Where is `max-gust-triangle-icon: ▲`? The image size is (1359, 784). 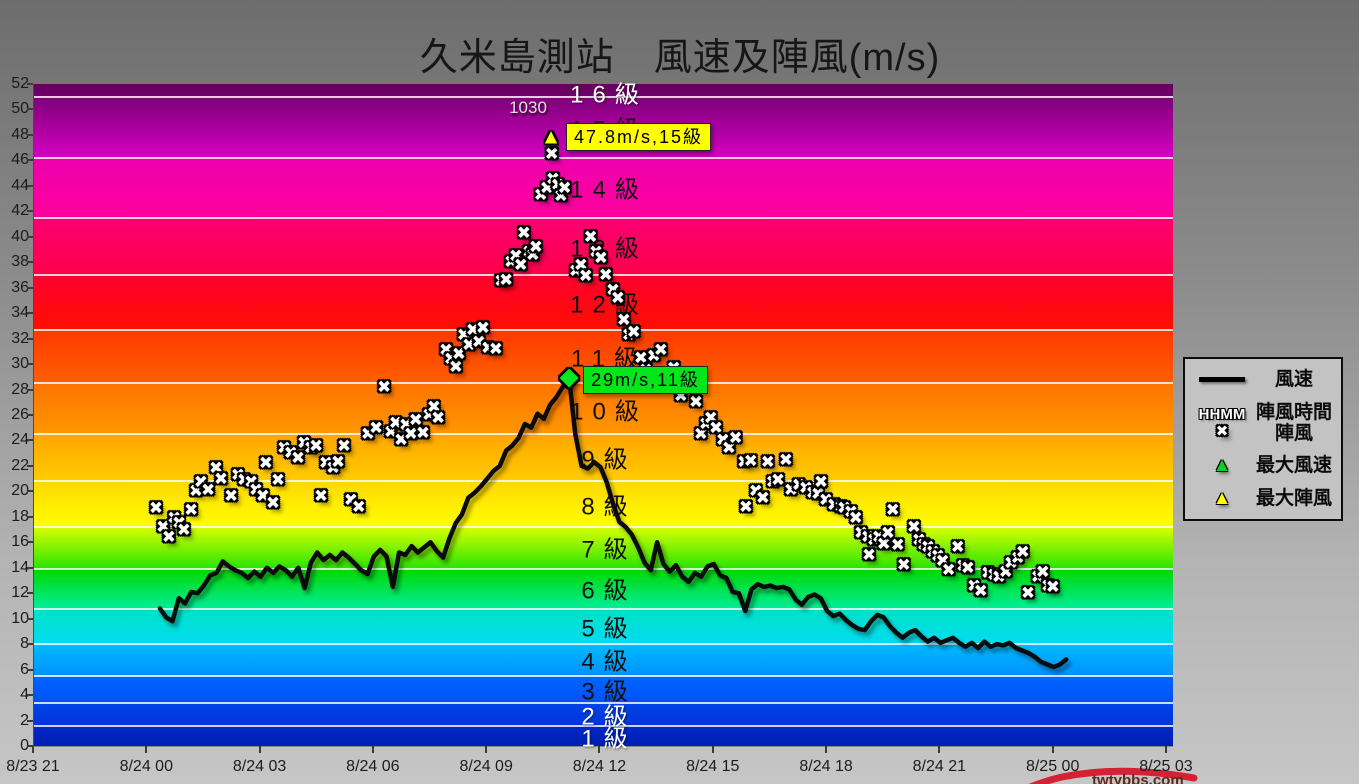 max-gust-triangle-icon: ▲ is located at coordinates (551, 137).